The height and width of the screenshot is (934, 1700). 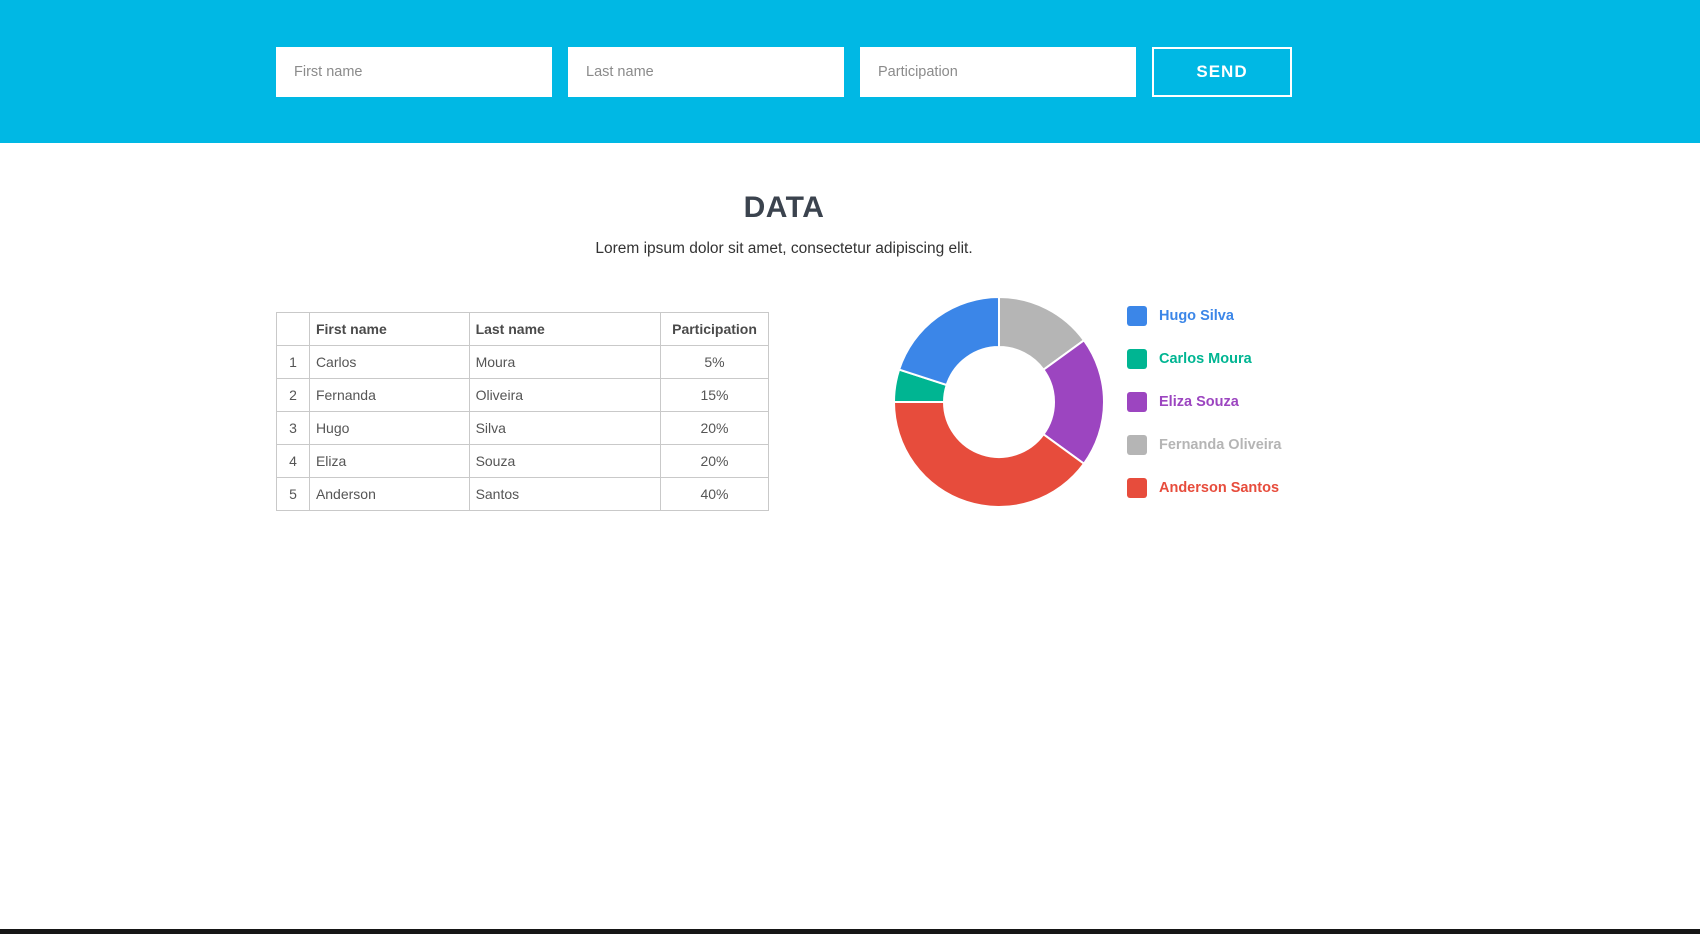 I want to click on chart-area, so click(x=999, y=404).